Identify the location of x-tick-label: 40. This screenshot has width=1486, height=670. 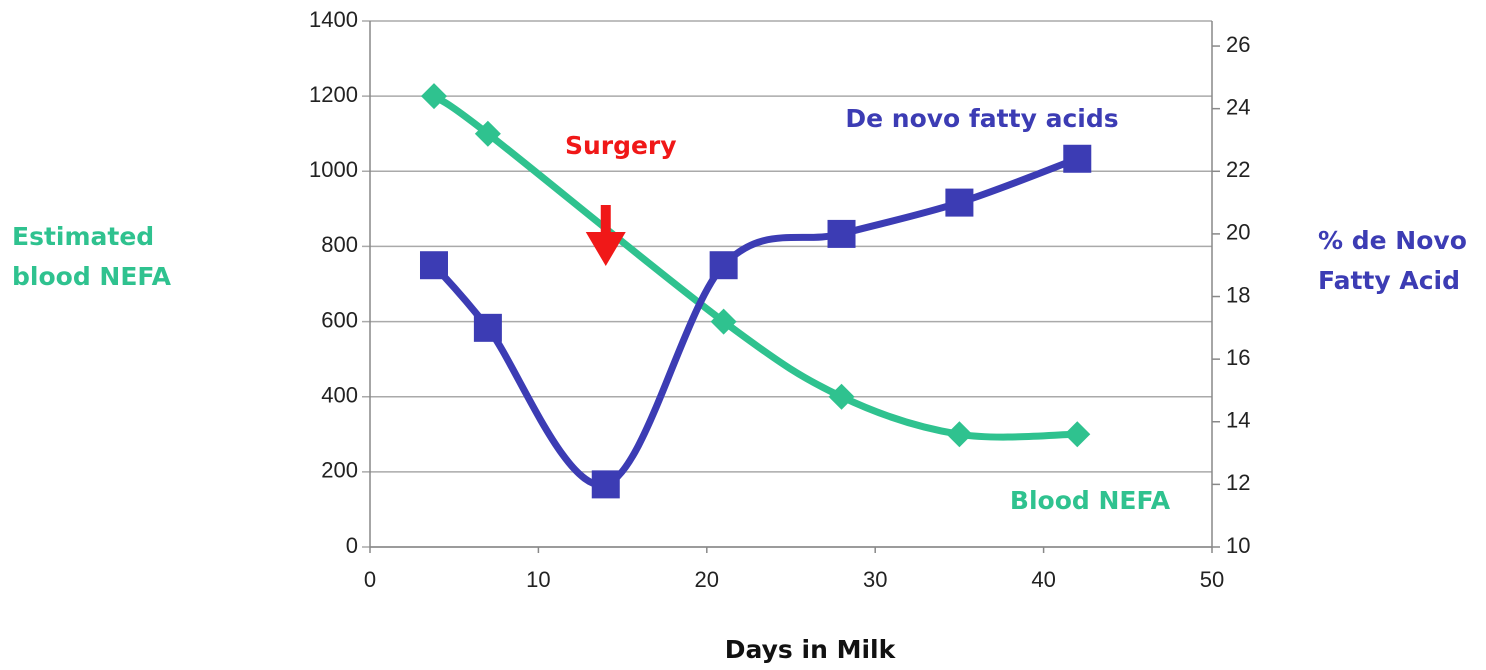
(1043, 579).